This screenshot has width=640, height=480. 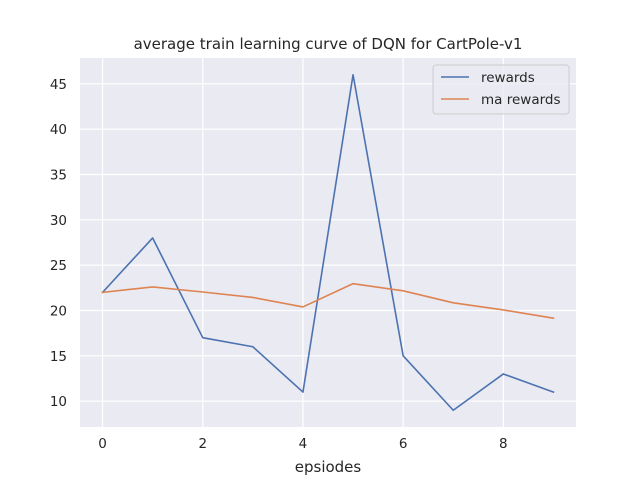 What do you see at coordinates (58, 130) in the screenshot?
I see `y-tick-label: 40` at bounding box center [58, 130].